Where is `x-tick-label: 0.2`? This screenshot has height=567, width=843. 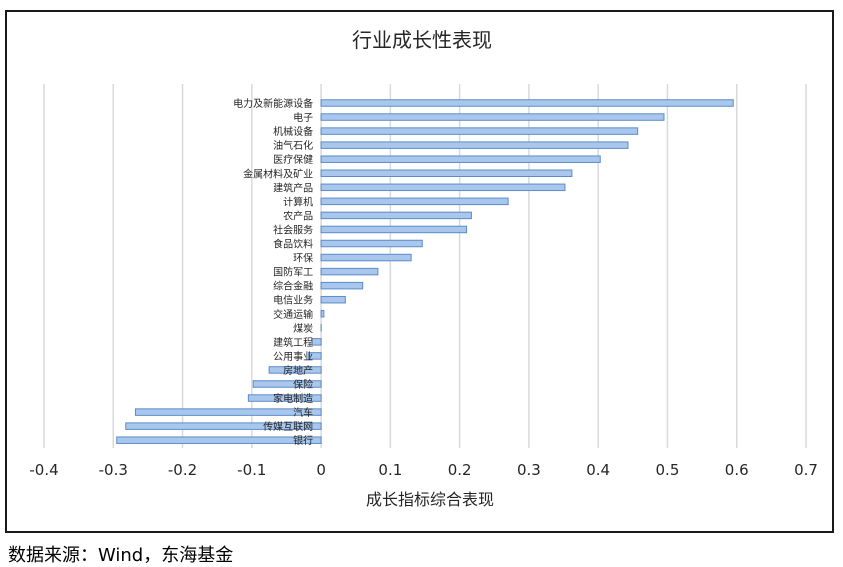 x-tick-label: 0.2 is located at coordinates (460, 470).